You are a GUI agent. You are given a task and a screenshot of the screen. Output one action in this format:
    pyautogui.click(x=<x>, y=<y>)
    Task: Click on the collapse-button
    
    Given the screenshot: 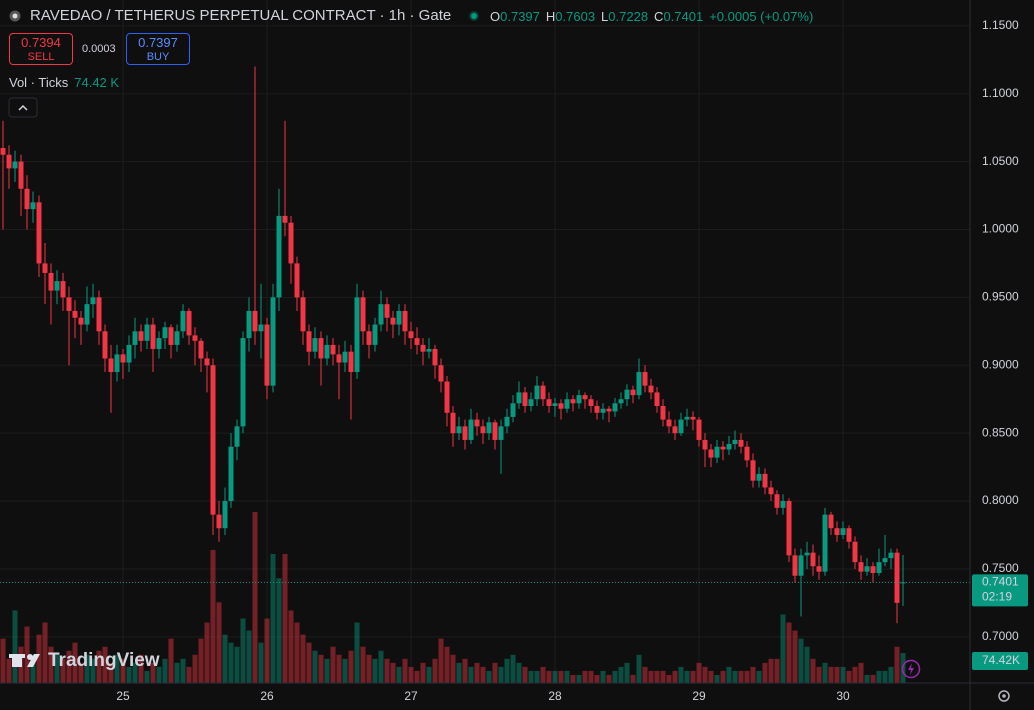 What is the action you would take?
    pyautogui.click(x=23, y=107)
    